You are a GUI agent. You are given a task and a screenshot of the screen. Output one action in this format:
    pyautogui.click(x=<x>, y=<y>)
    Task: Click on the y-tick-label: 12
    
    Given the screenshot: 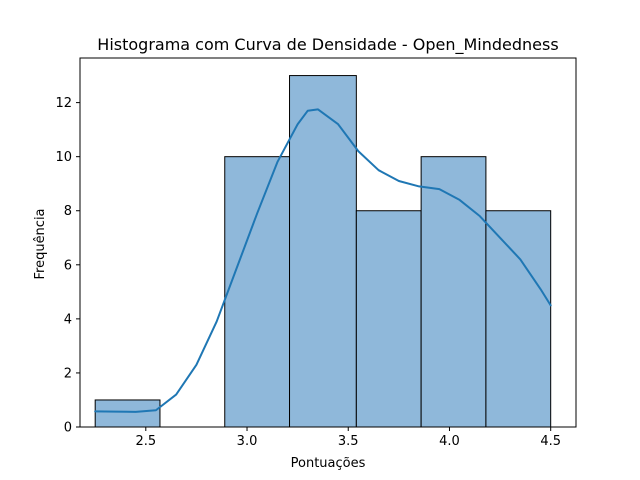 What is the action you would take?
    pyautogui.click(x=63, y=103)
    